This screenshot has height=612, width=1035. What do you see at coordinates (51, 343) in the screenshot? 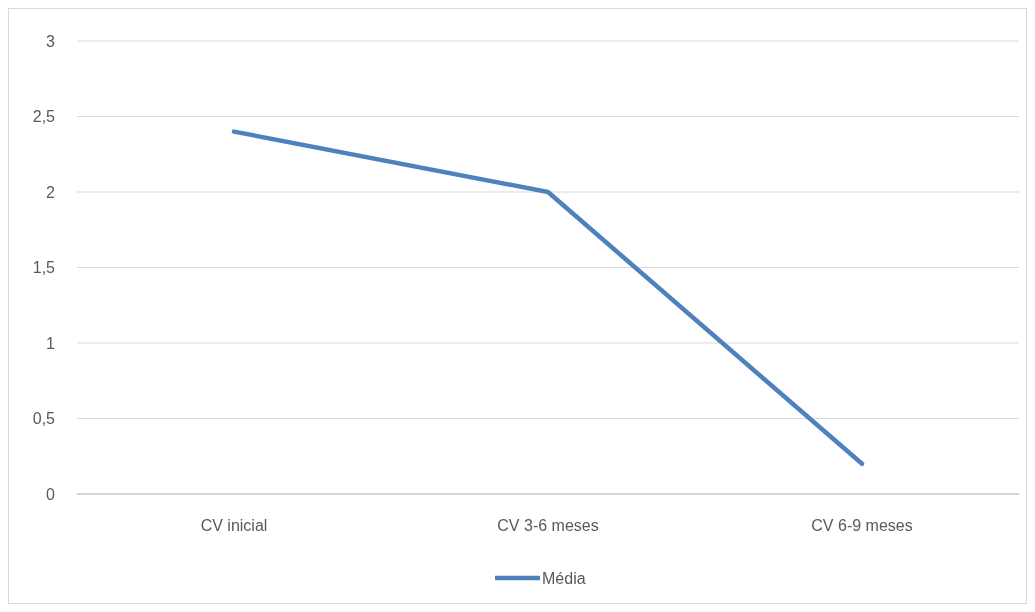
I see `y-tick-label: 1` at bounding box center [51, 343].